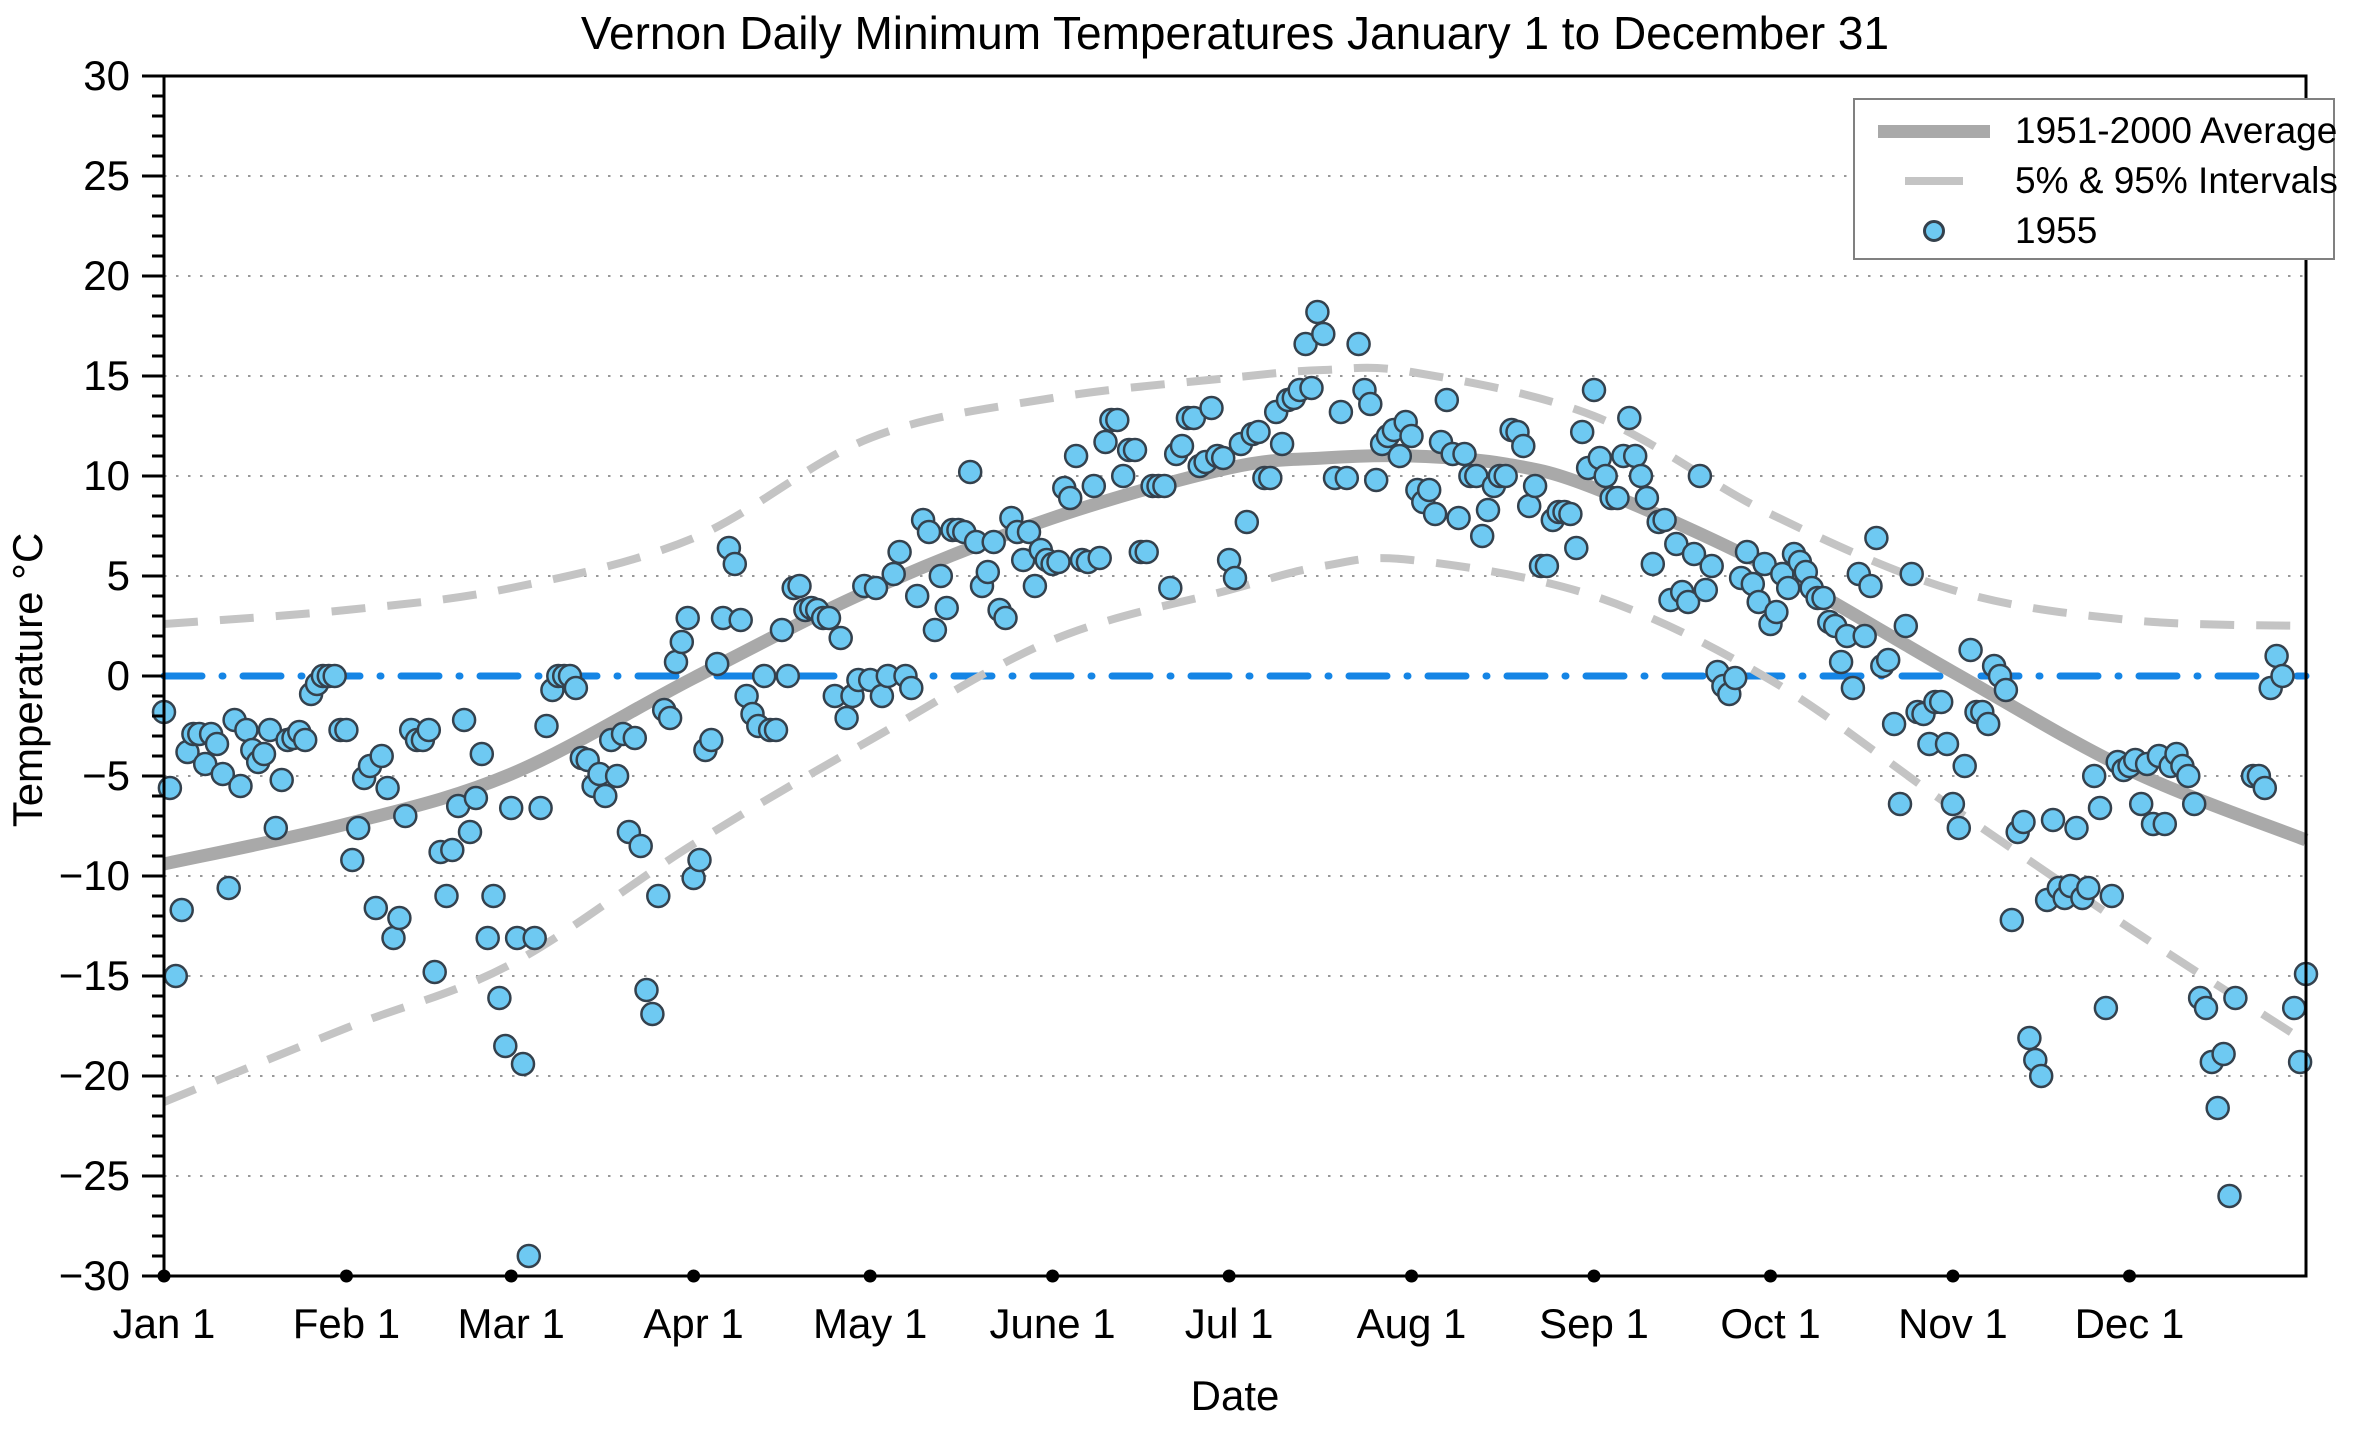 The image size is (2360, 1432). I want to click on legend-label-1955: 1955, so click(2056, 230).